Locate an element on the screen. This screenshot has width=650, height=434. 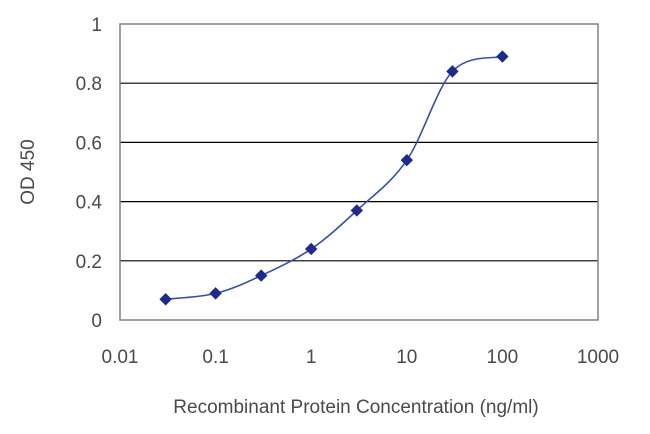
y-tick-label: 0.6 is located at coordinates (89, 143).